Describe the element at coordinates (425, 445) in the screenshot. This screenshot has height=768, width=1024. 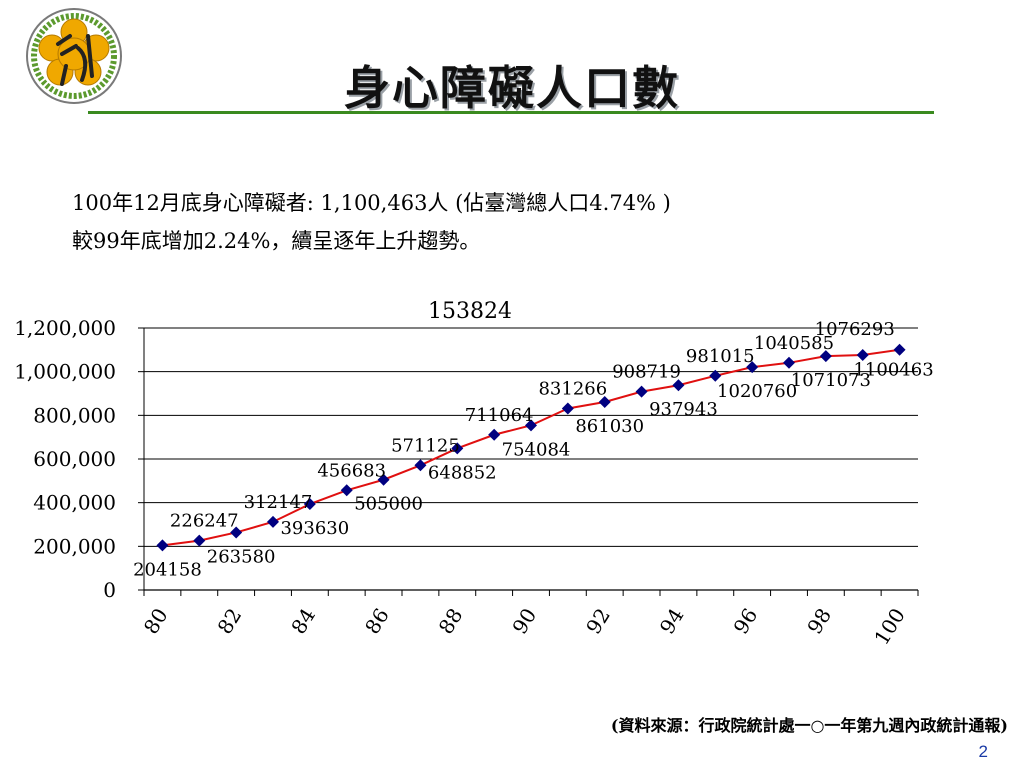
I see `data-label: 571125` at that location.